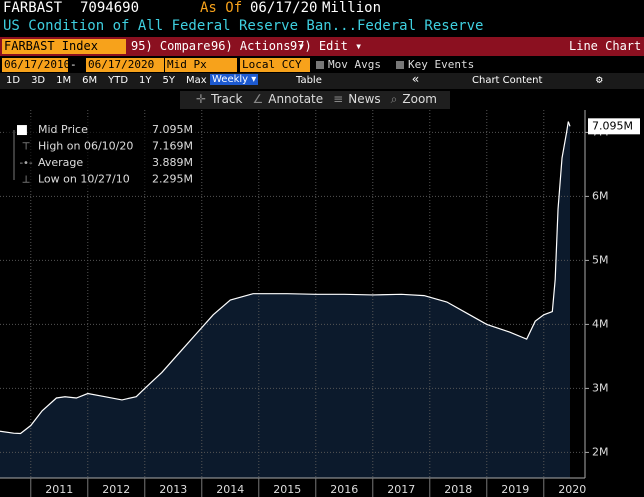 This screenshot has width=644, height=497. What do you see at coordinates (171, 46) in the screenshot?
I see `compare: 95) Compare` at bounding box center [171, 46].